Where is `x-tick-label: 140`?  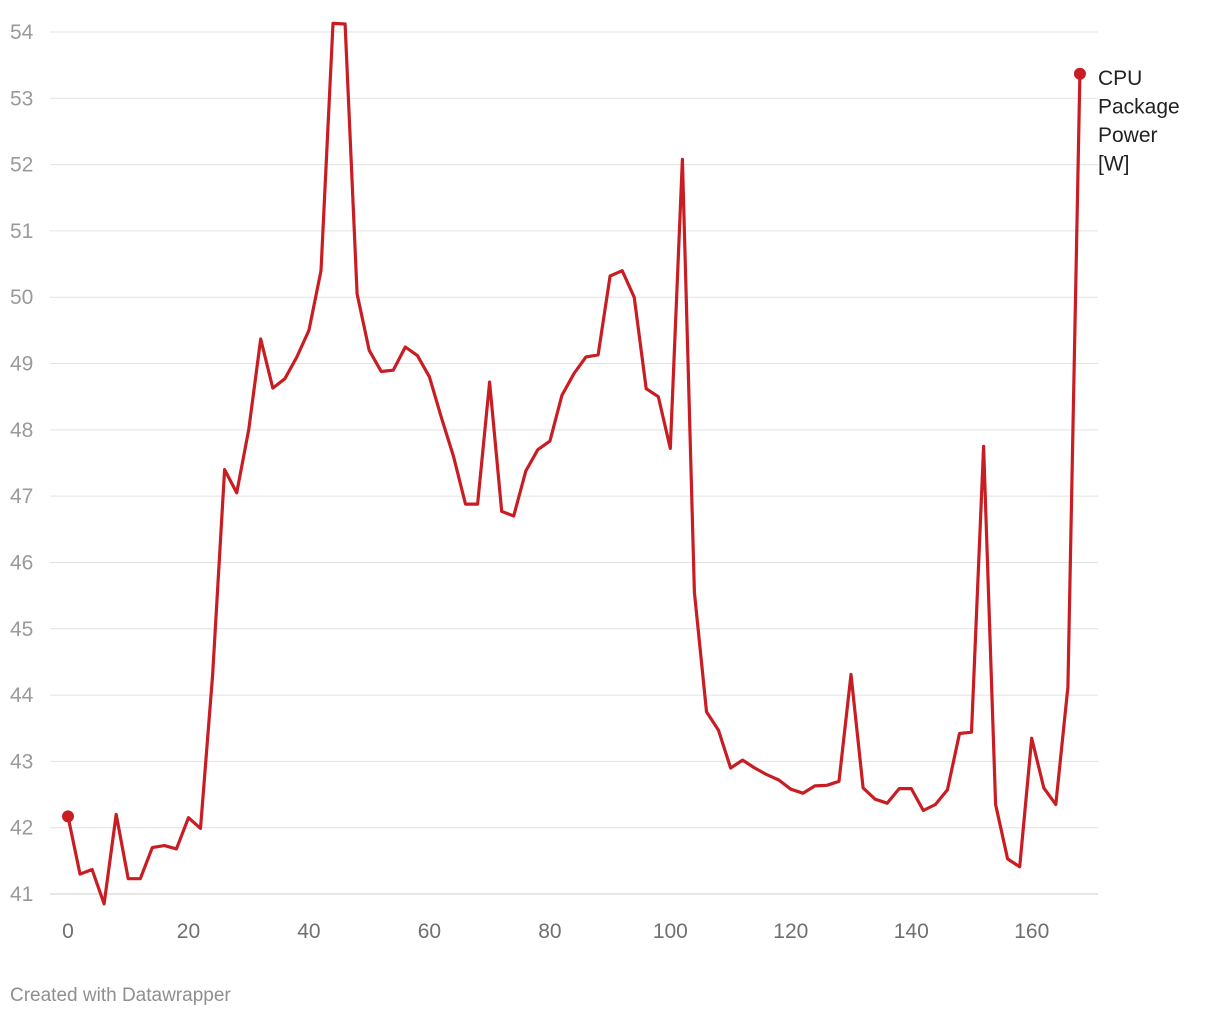
x-tick-label: 140 is located at coordinates (911, 931).